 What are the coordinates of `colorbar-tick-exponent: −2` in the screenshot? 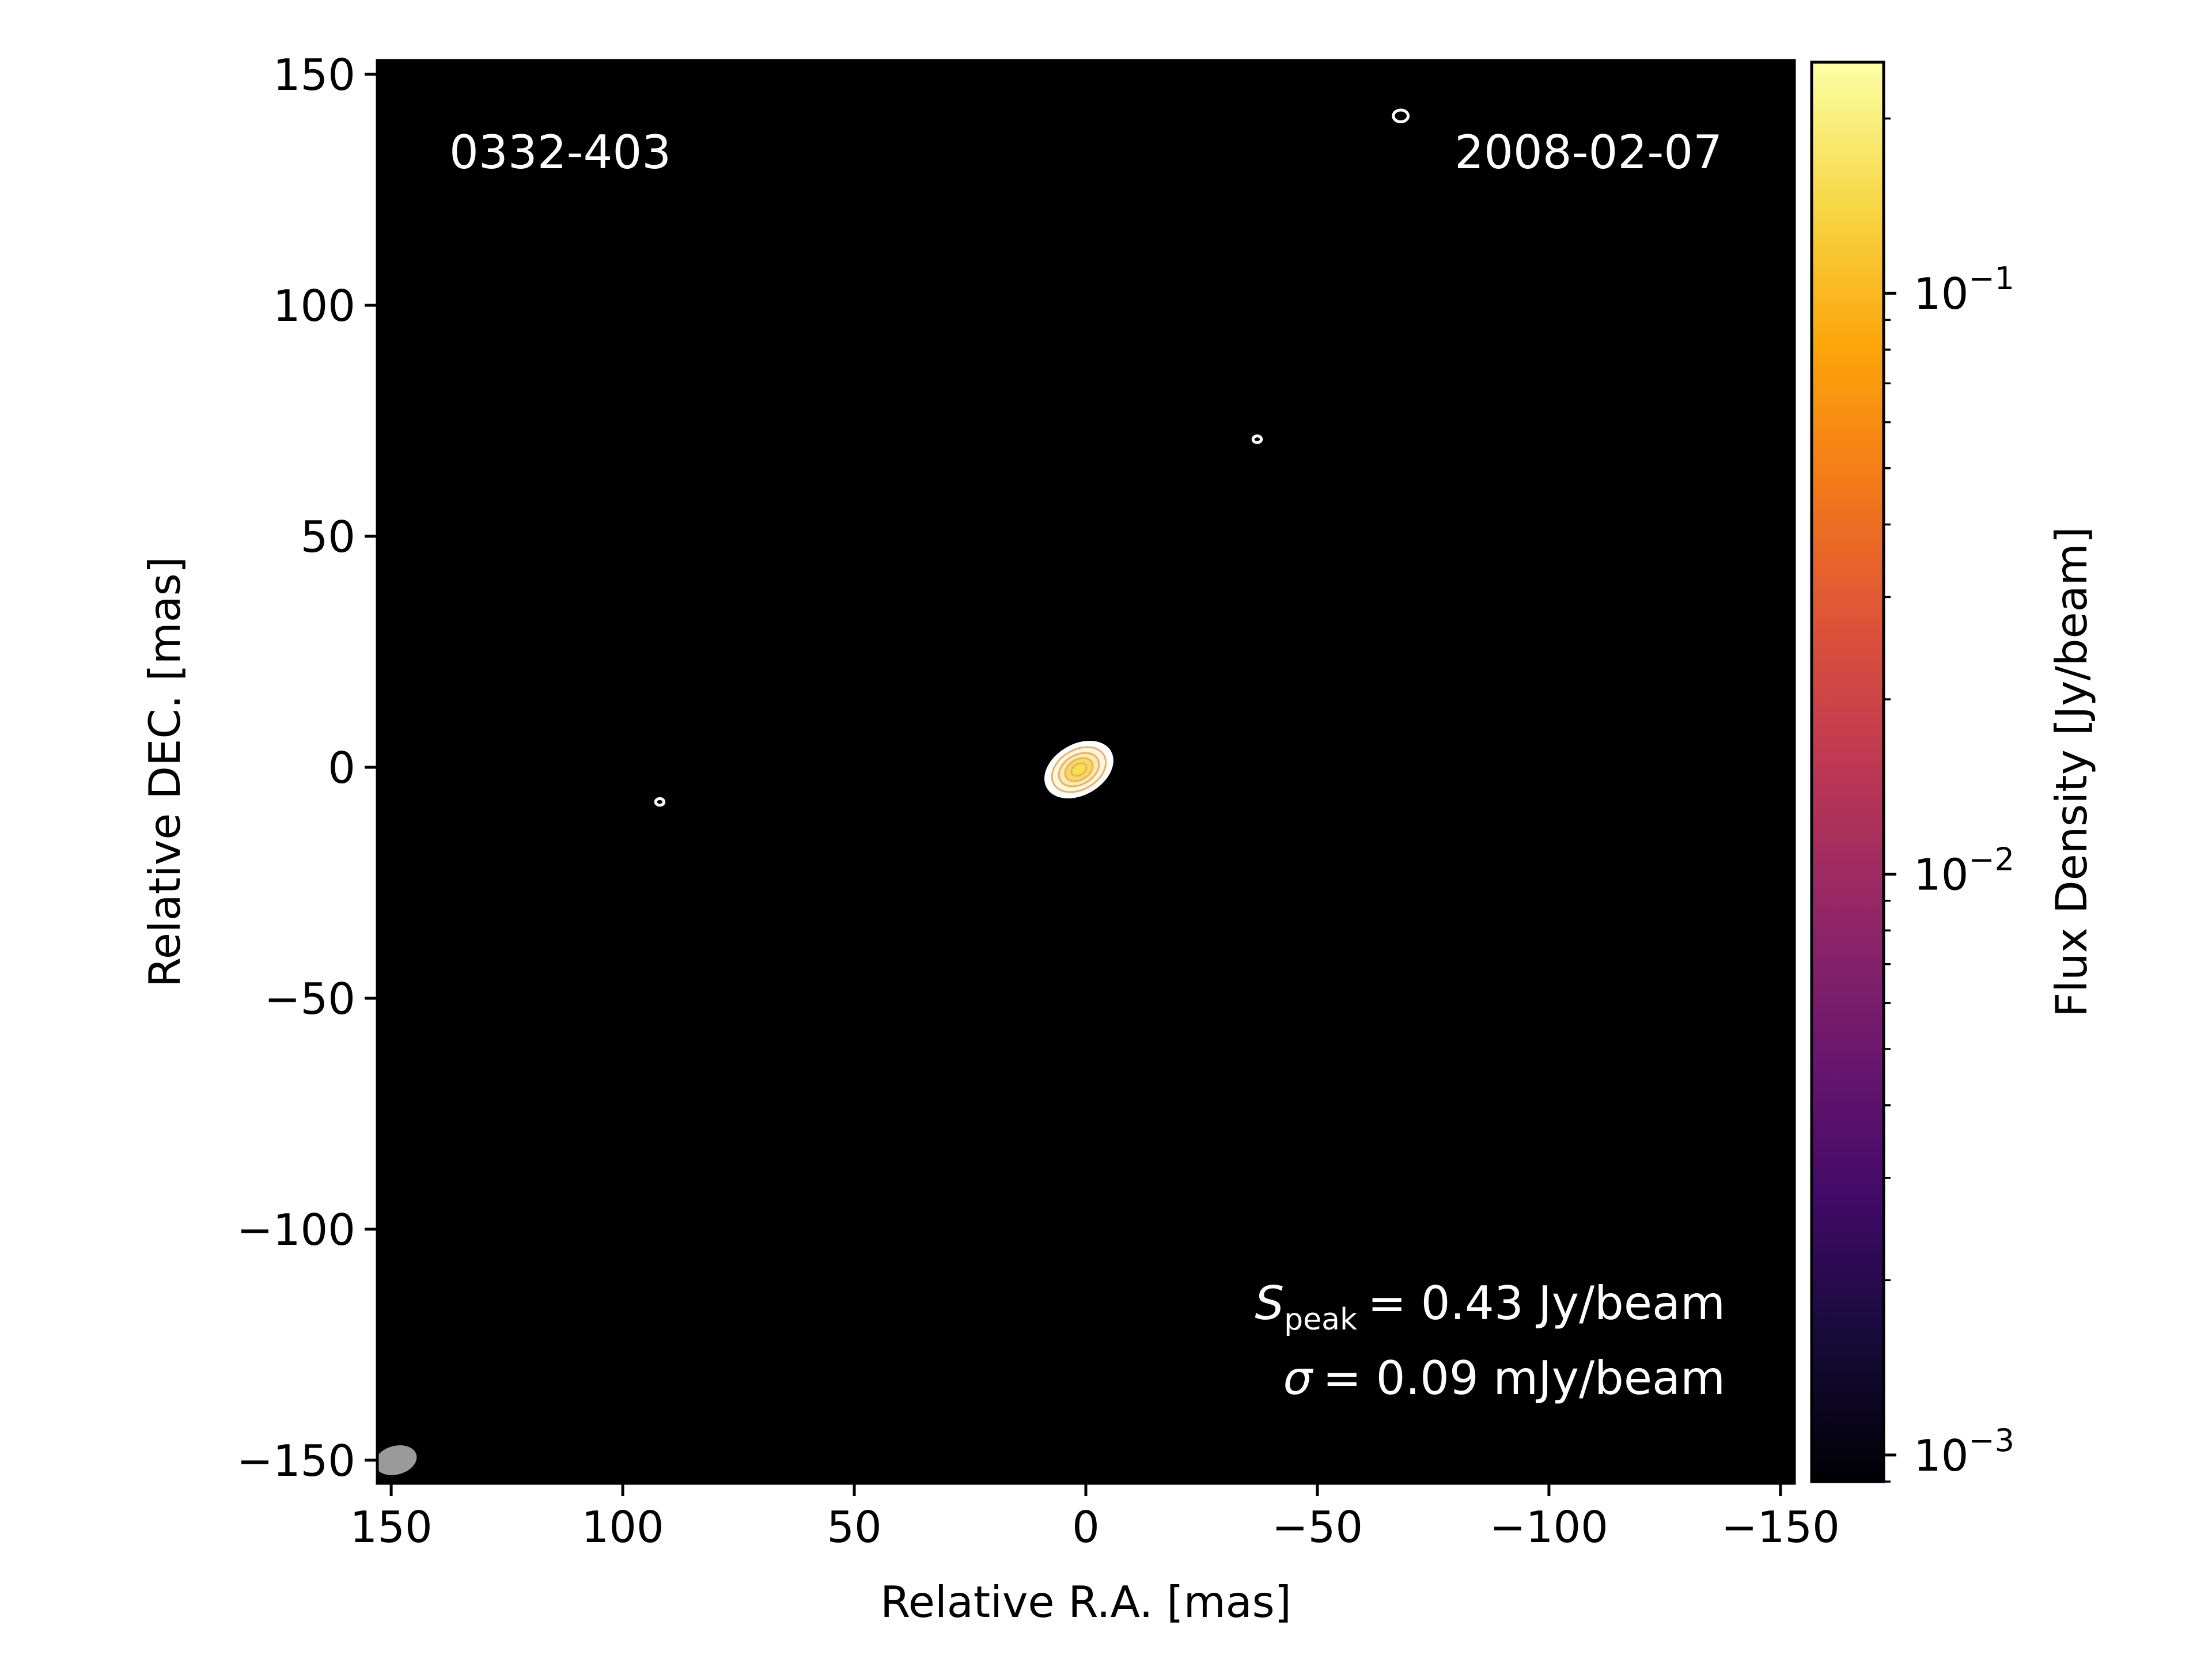 It's located at (1991, 860).